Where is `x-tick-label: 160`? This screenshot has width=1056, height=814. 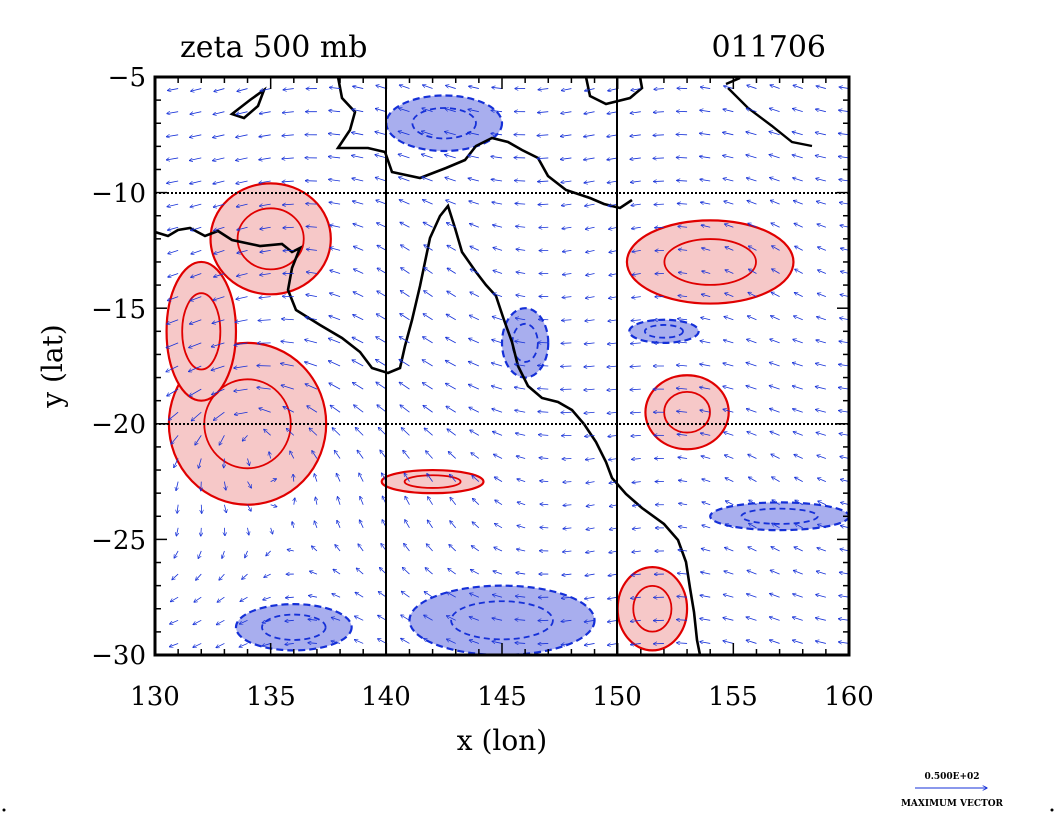
x-tick-label: 160 is located at coordinates (849, 697).